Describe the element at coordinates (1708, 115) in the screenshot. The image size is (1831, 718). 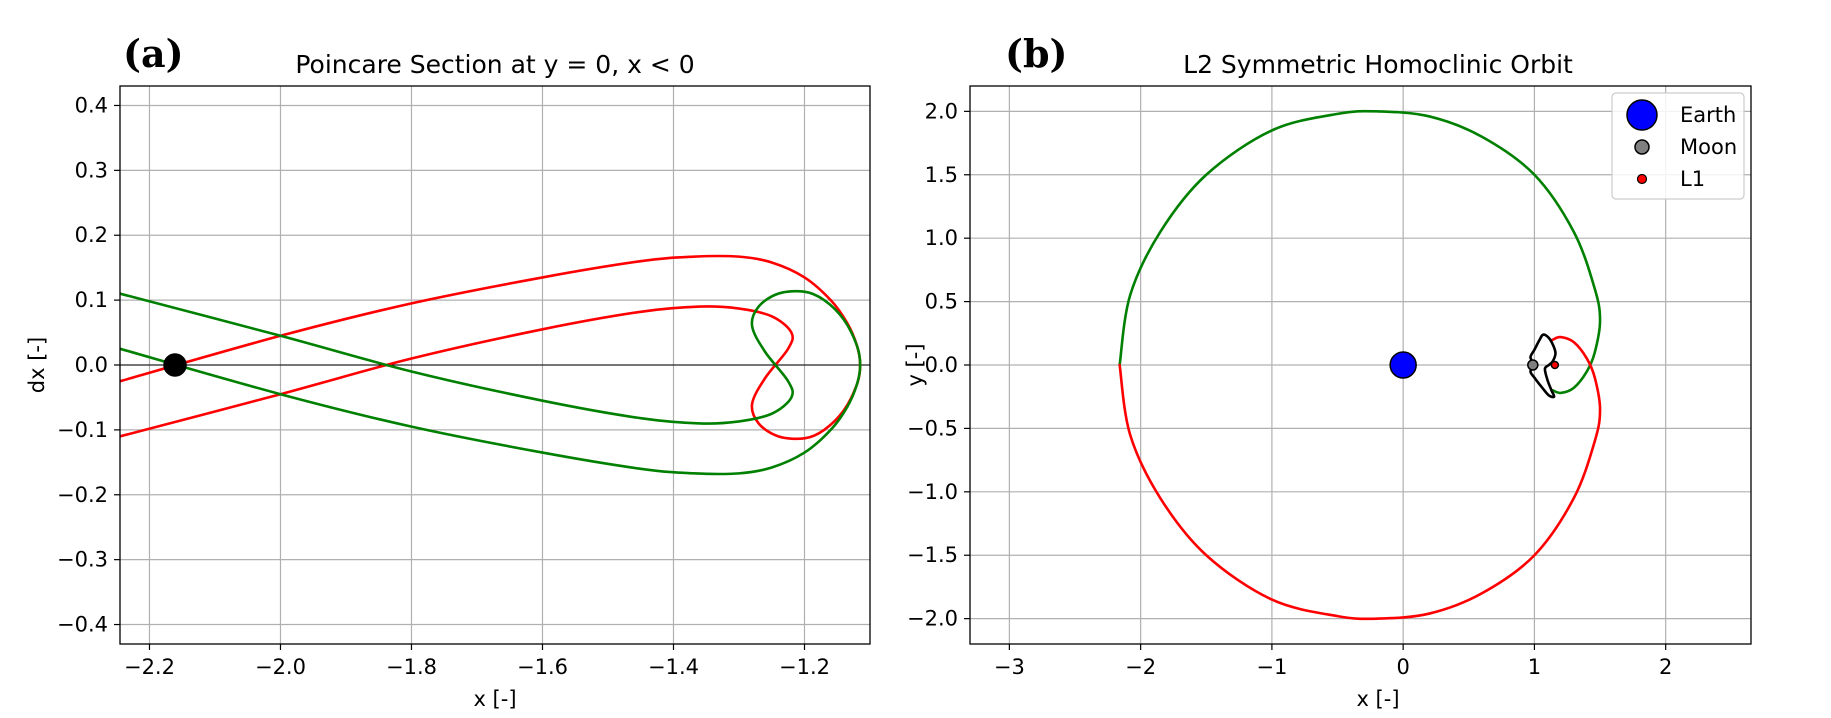
I see `legend-earth-label: Earth` at that location.